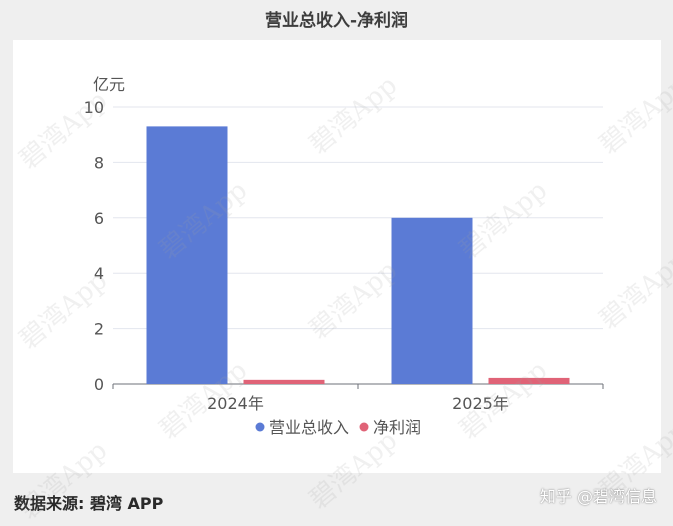 This screenshot has width=673, height=526. What do you see at coordinates (109, 84) in the screenshot?
I see `y-axis-label: 亿元` at bounding box center [109, 84].